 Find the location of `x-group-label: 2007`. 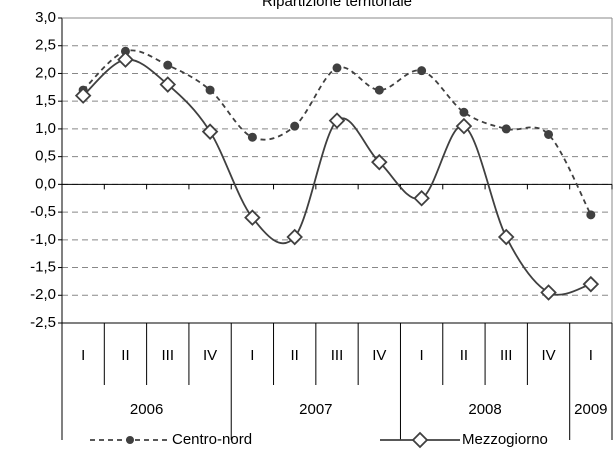

x-group-label: 2007 is located at coordinates (315, 409).